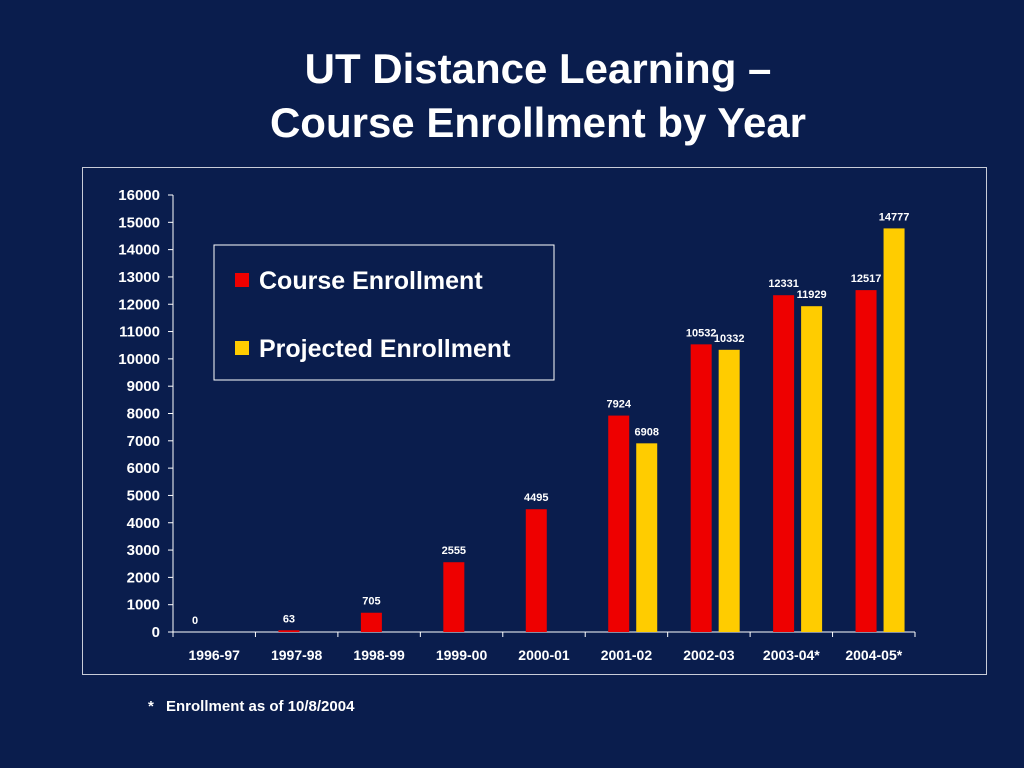 The width and height of the screenshot is (1024, 768). Describe the element at coordinates (143, 441) in the screenshot. I see `y-tick-label: 7000` at that location.